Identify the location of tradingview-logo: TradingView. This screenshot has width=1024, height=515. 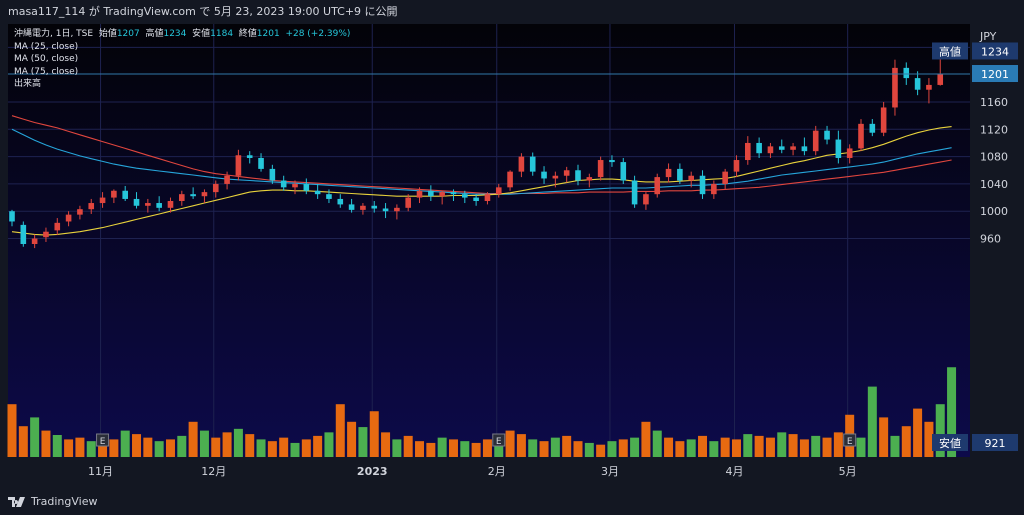
(52, 501).